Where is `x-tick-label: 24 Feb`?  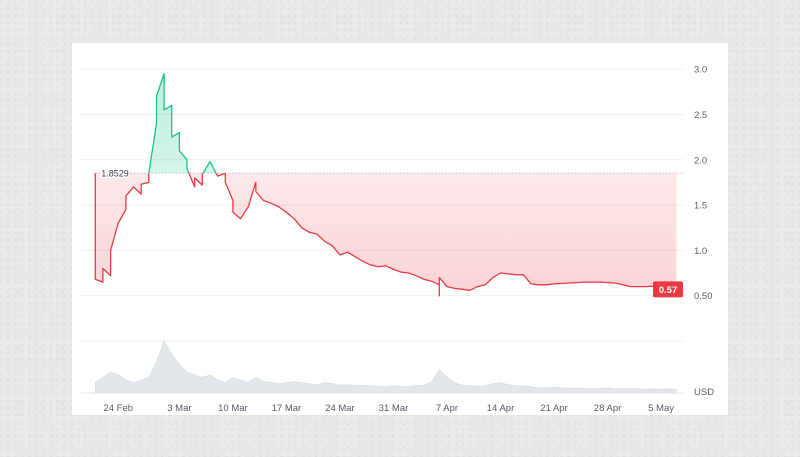
x-tick-label: 24 Feb is located at coordinates (118, 408).